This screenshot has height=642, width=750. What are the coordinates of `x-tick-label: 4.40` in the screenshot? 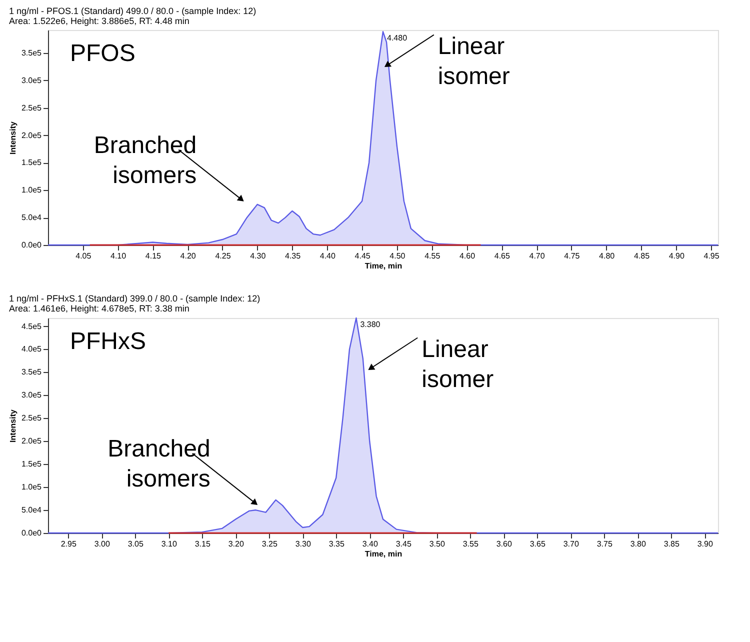 It's located at (328, 256).